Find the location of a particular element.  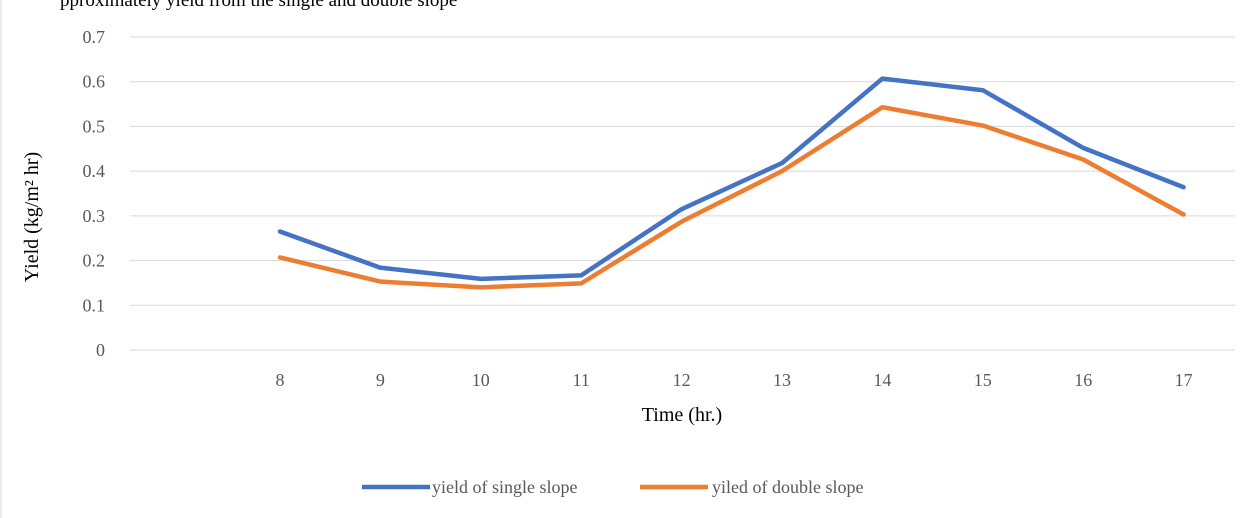

legend-item-2: yiled of double slope is located at coordinates (751, 487).